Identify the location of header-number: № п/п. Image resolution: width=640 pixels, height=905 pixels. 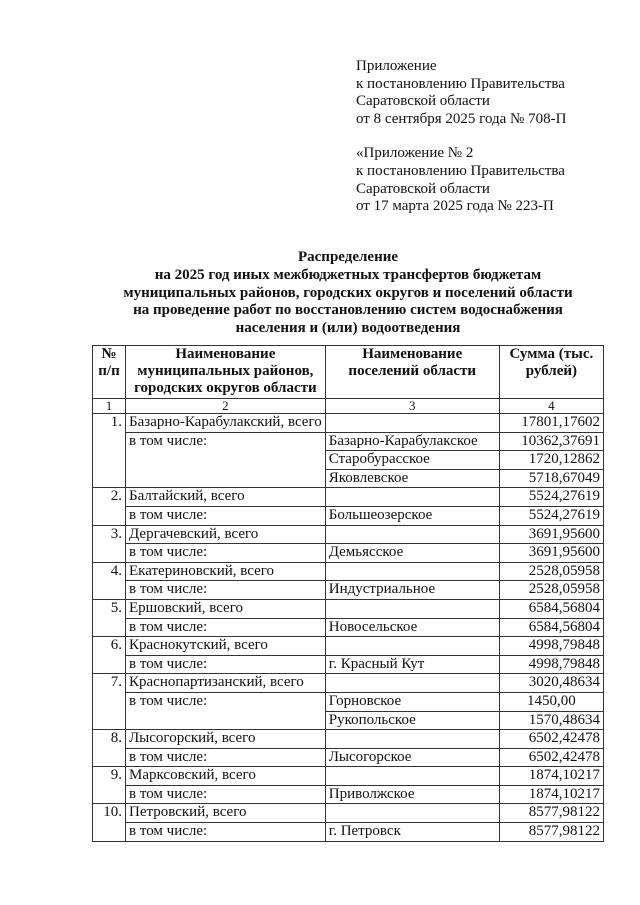
(109, 372).